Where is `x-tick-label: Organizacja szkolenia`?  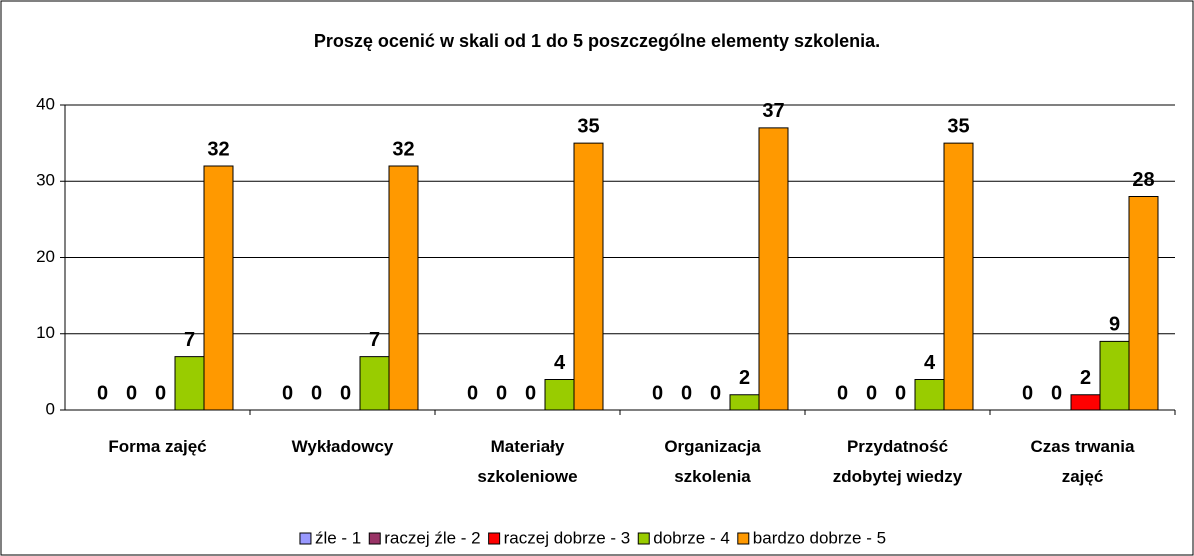 x-tick-label: Organizacja szkolenia is located at coordinates (712, 461).